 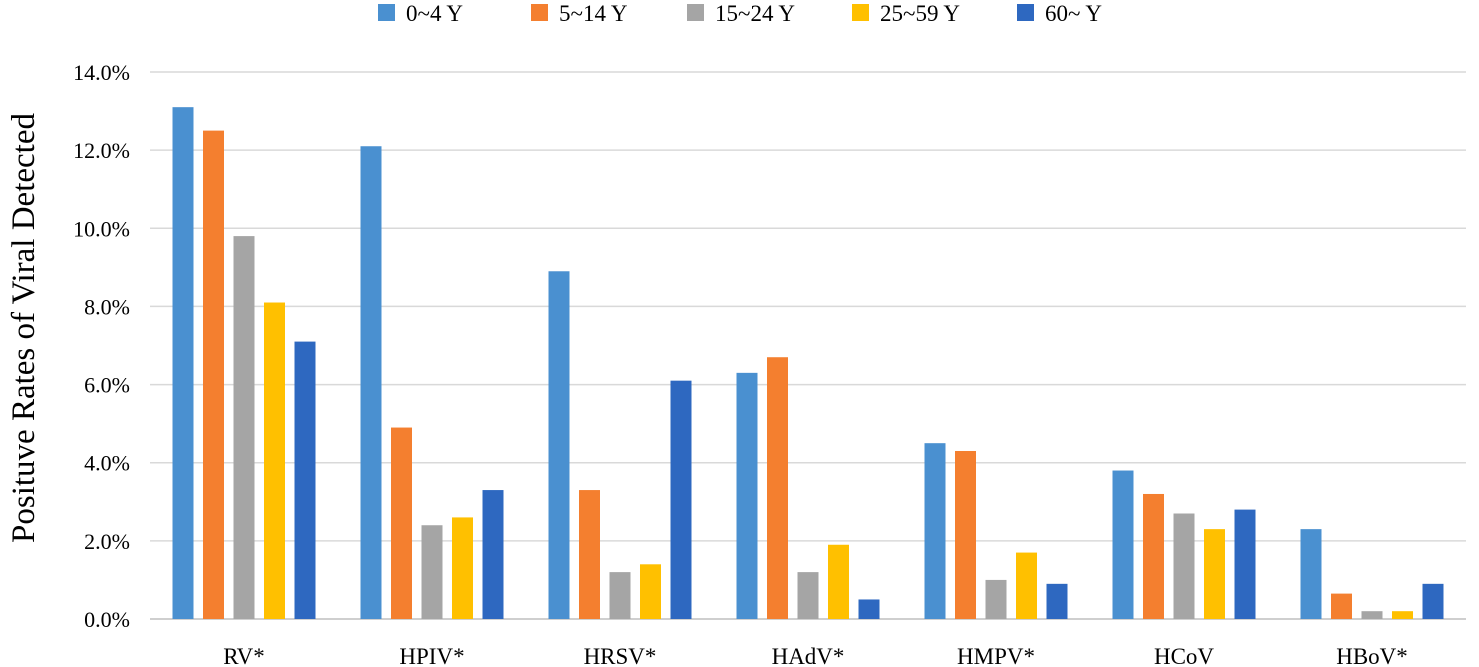 What do you see at coordinates (593, 13) in the screenshot?
I see `legend-label: 5~14 Y` at bounding box center [593, 13].